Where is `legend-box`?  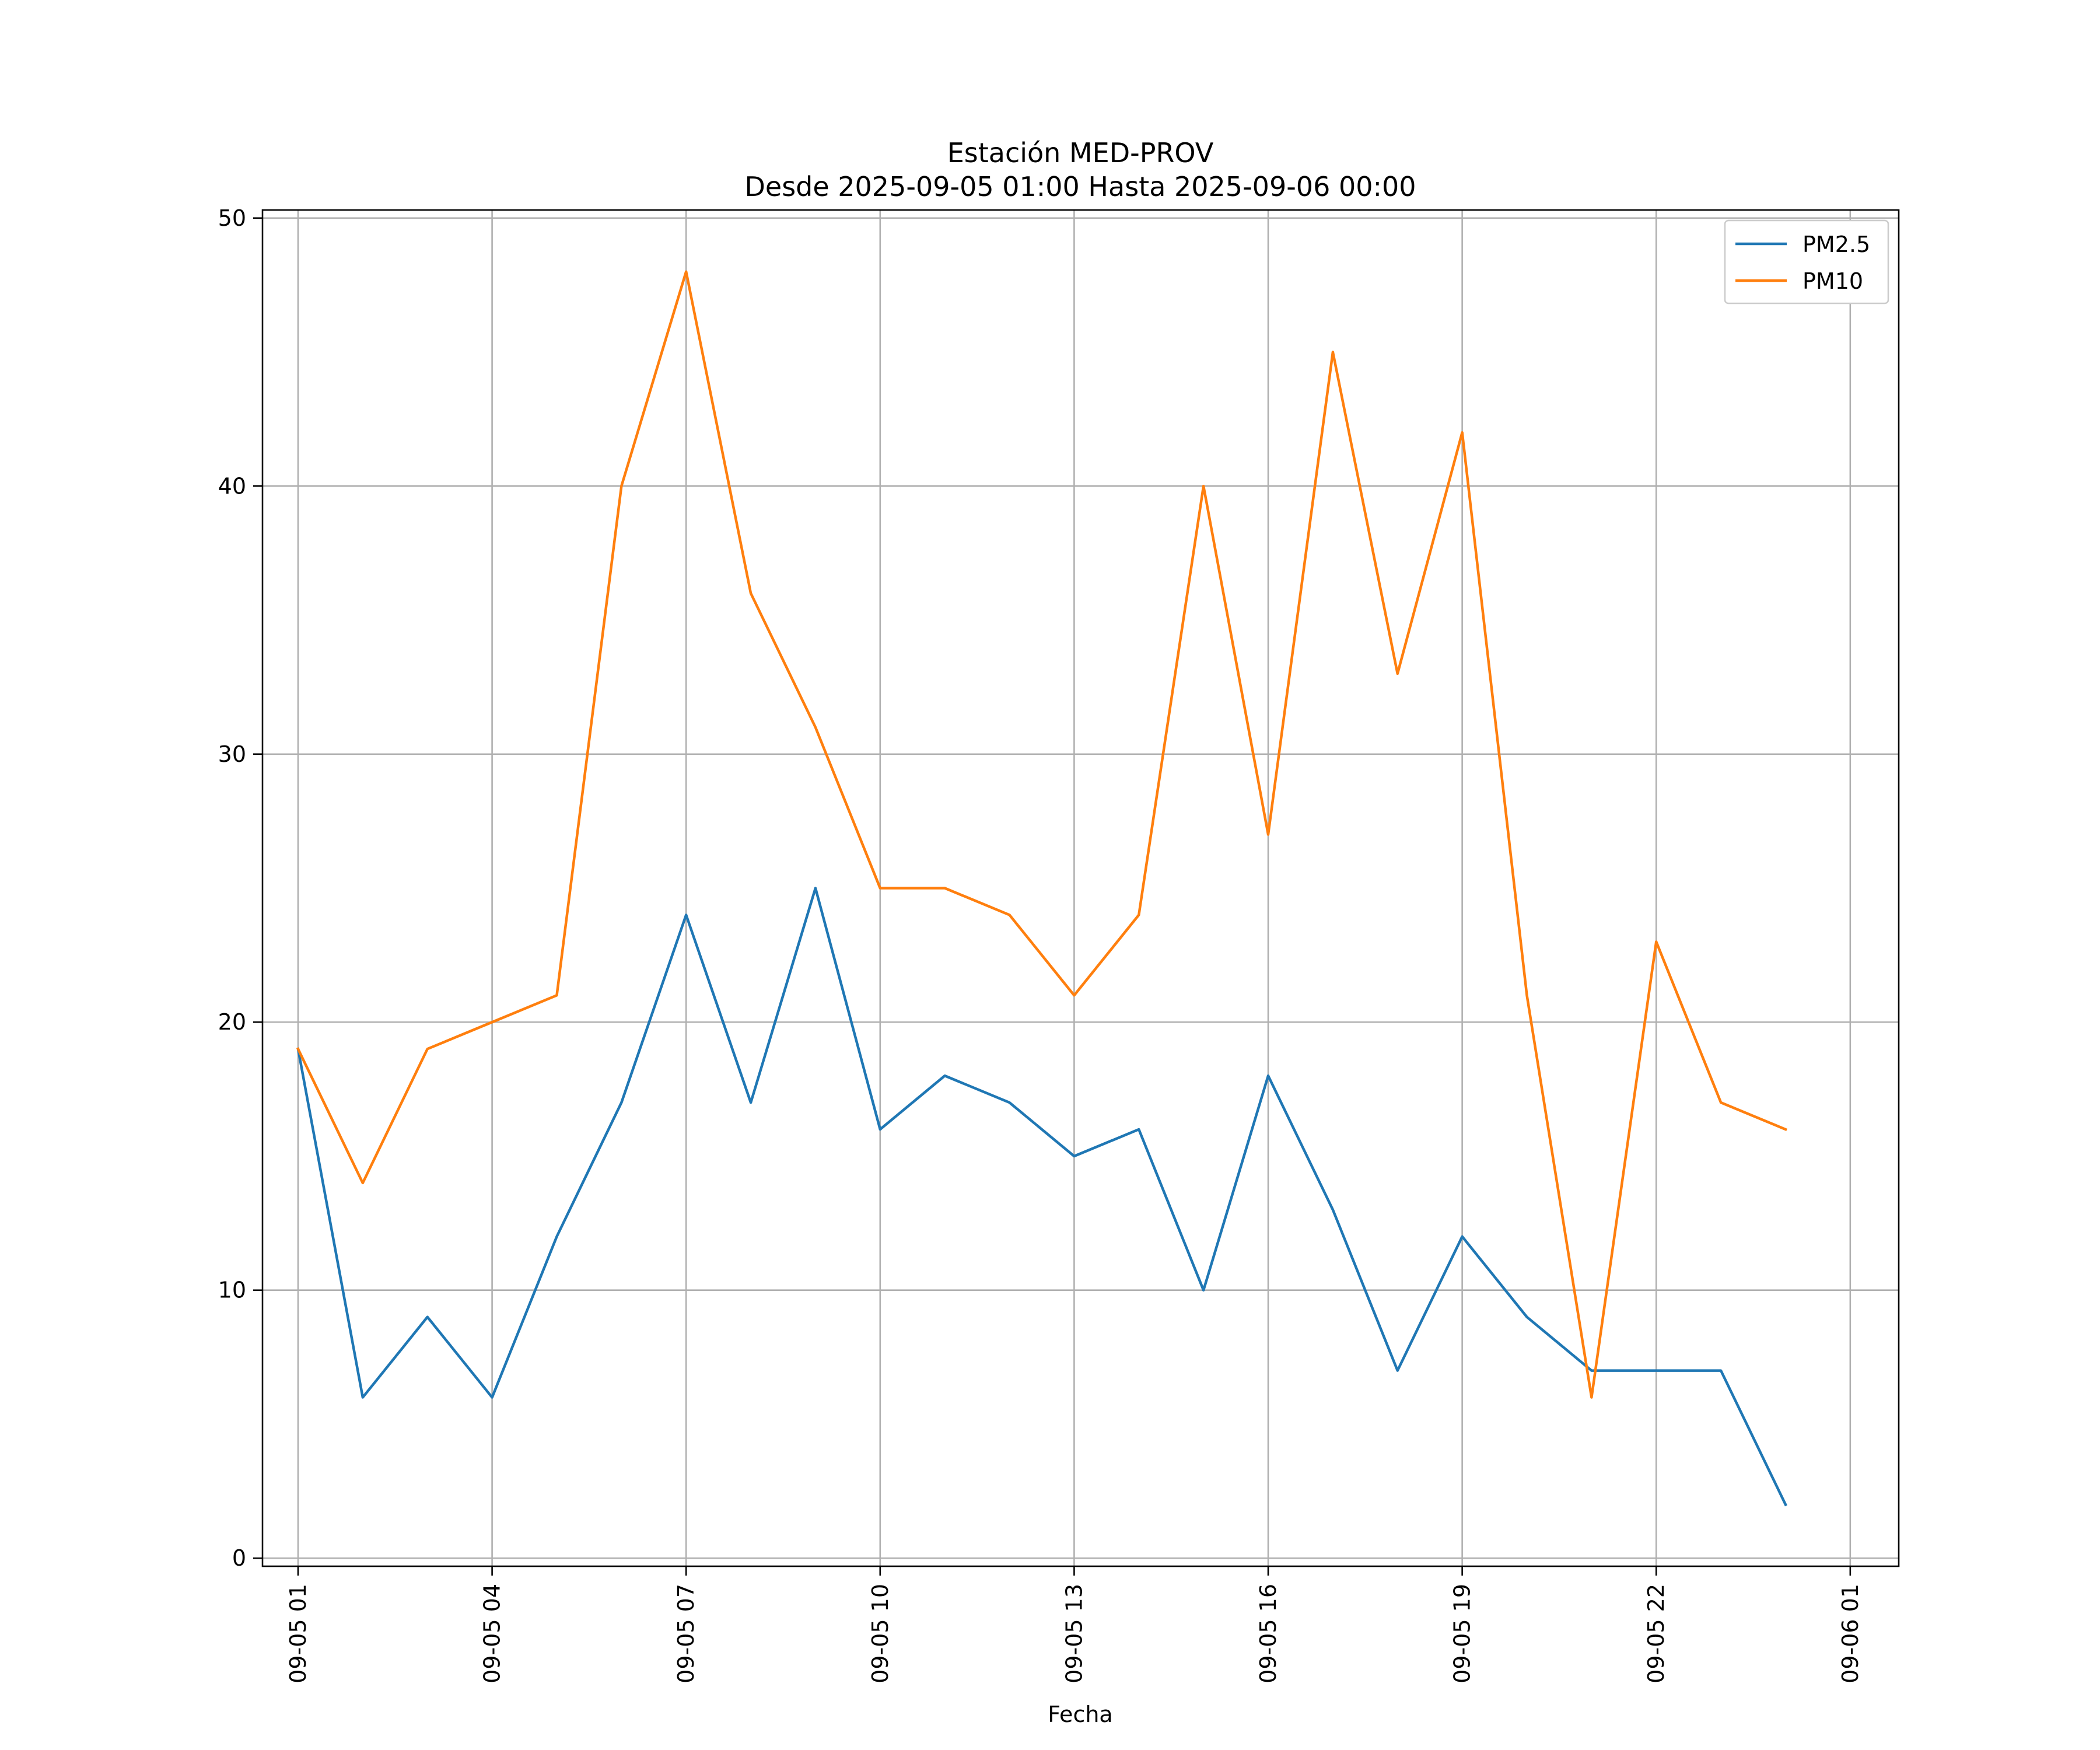
legend-box is located at coordinates (1806, 261).